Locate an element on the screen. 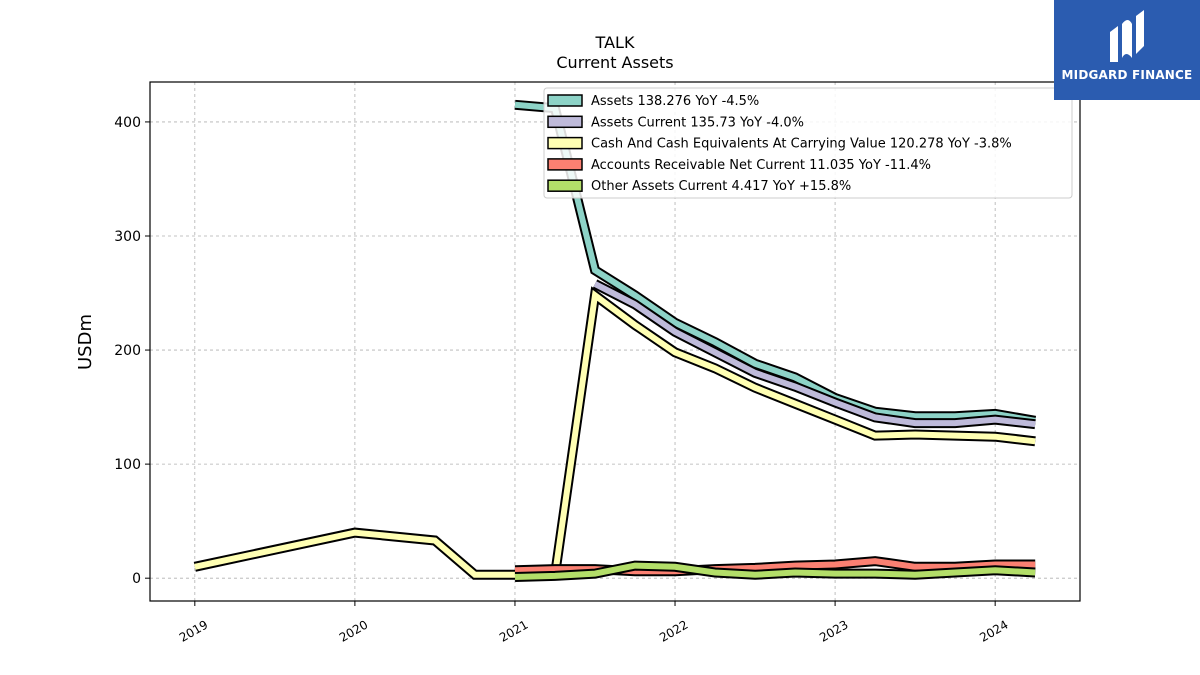  y-ticks: 0 100 200 300 400 is located at coordinates (132, 351).